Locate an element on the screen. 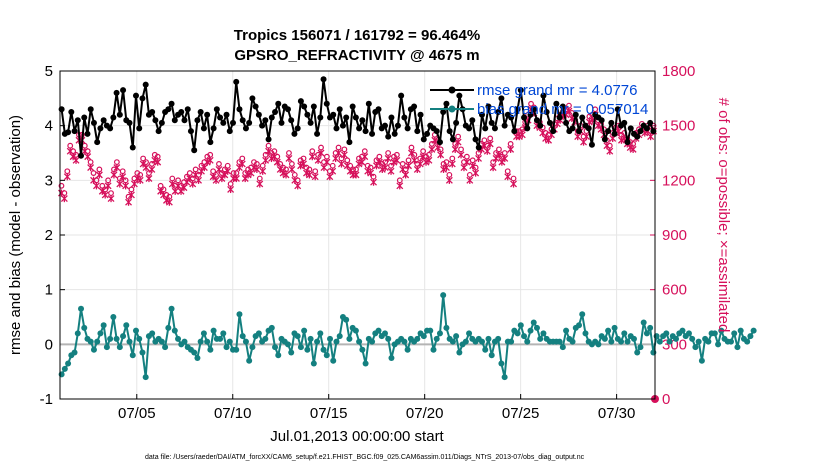  y-left-tick-label: 4 is located at coordinates (49, 126).